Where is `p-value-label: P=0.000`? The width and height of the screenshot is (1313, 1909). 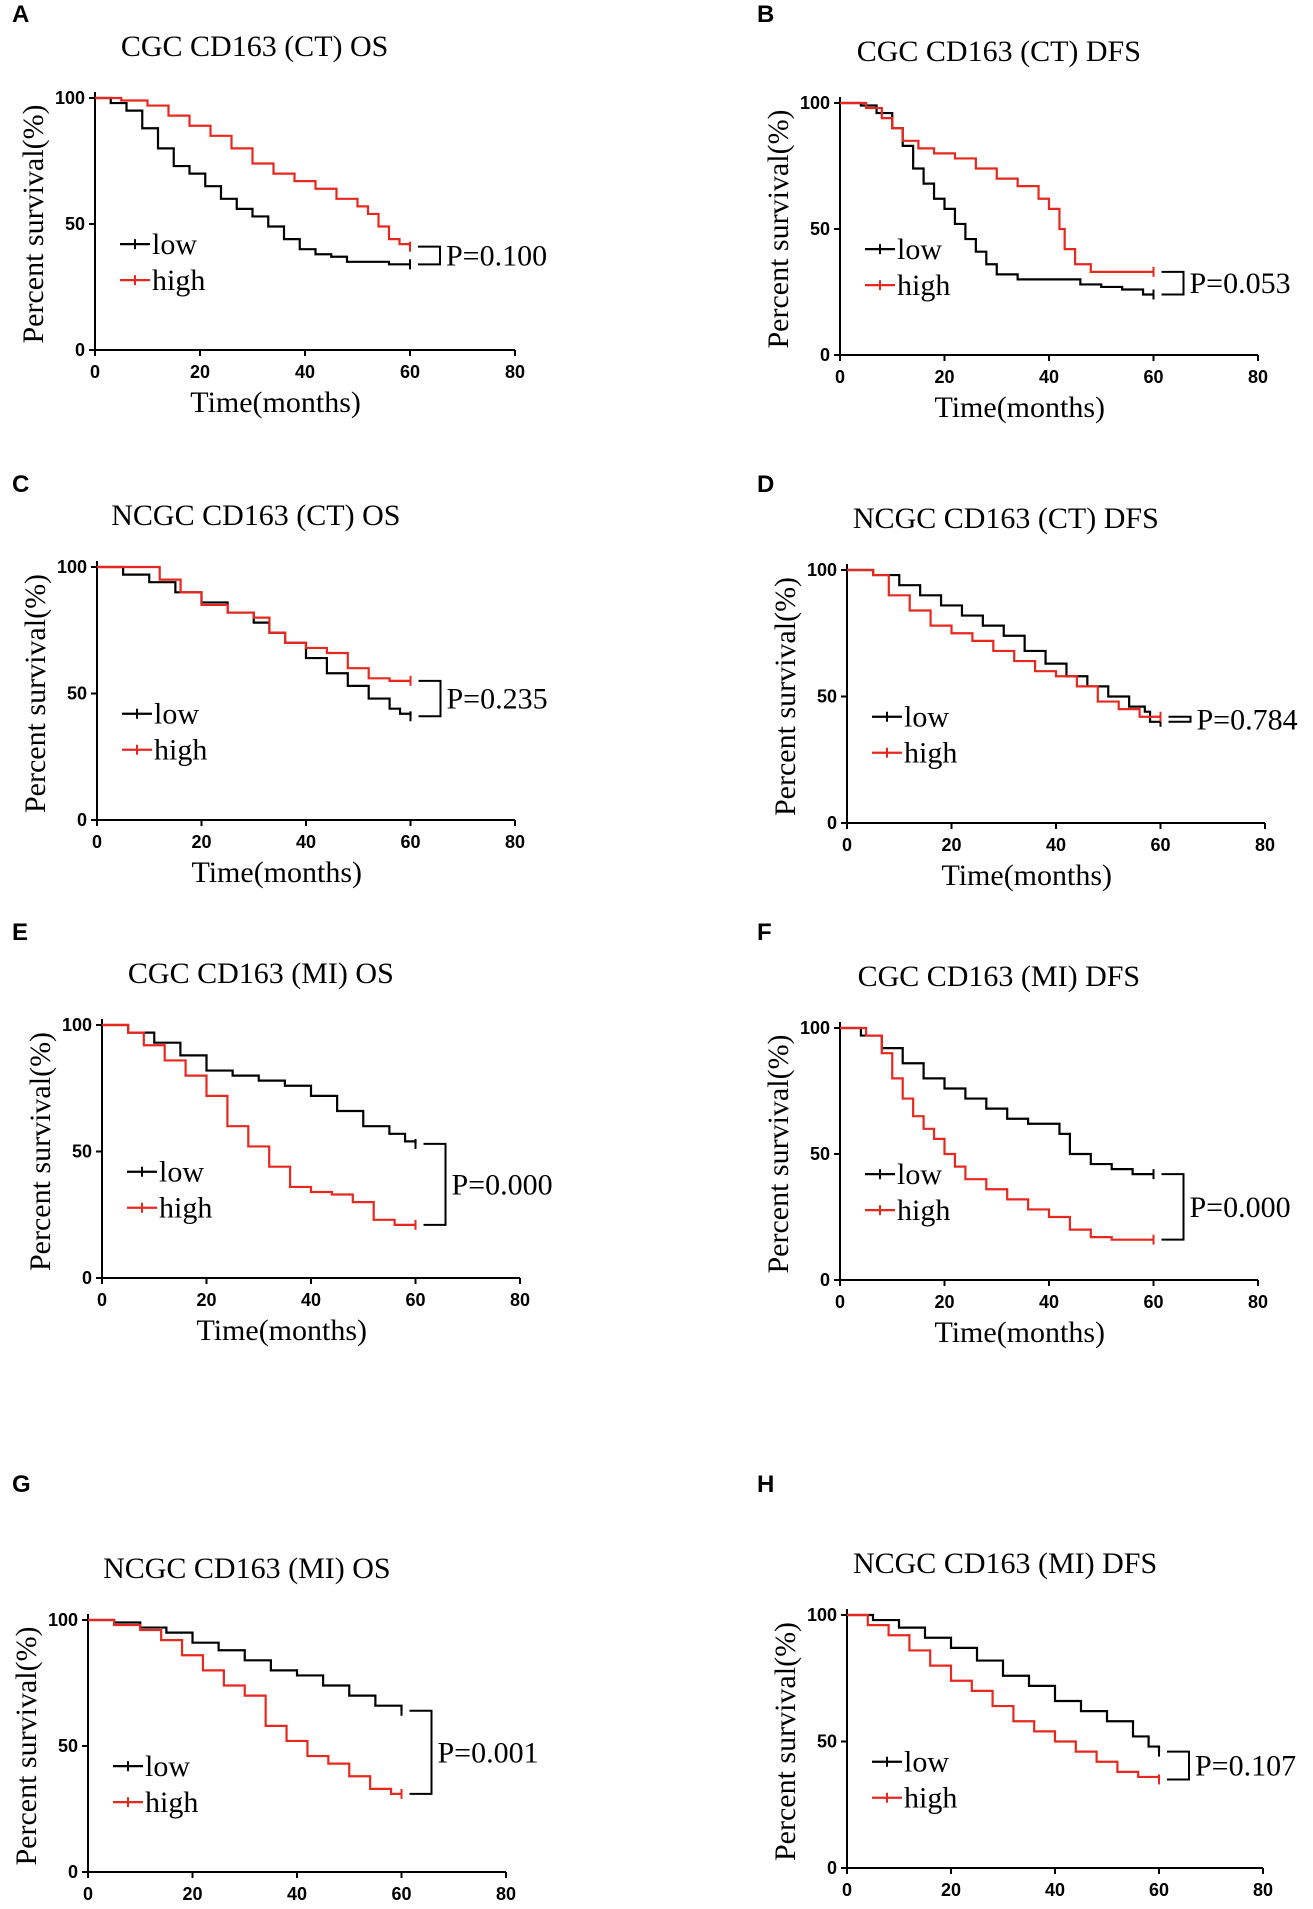 p-value-label: P=0.000 is located at coordinates (1240, 1207).